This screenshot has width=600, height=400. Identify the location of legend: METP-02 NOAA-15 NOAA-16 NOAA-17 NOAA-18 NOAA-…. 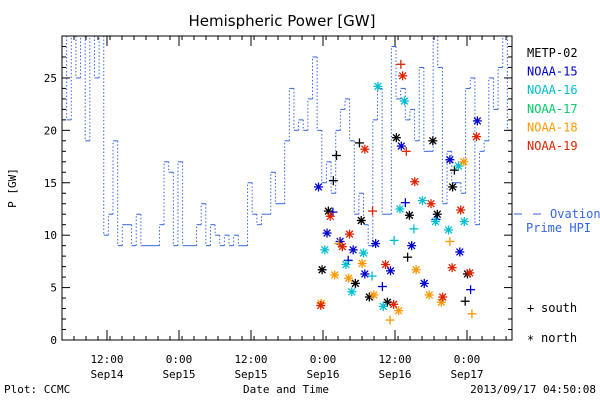
(552, 99).